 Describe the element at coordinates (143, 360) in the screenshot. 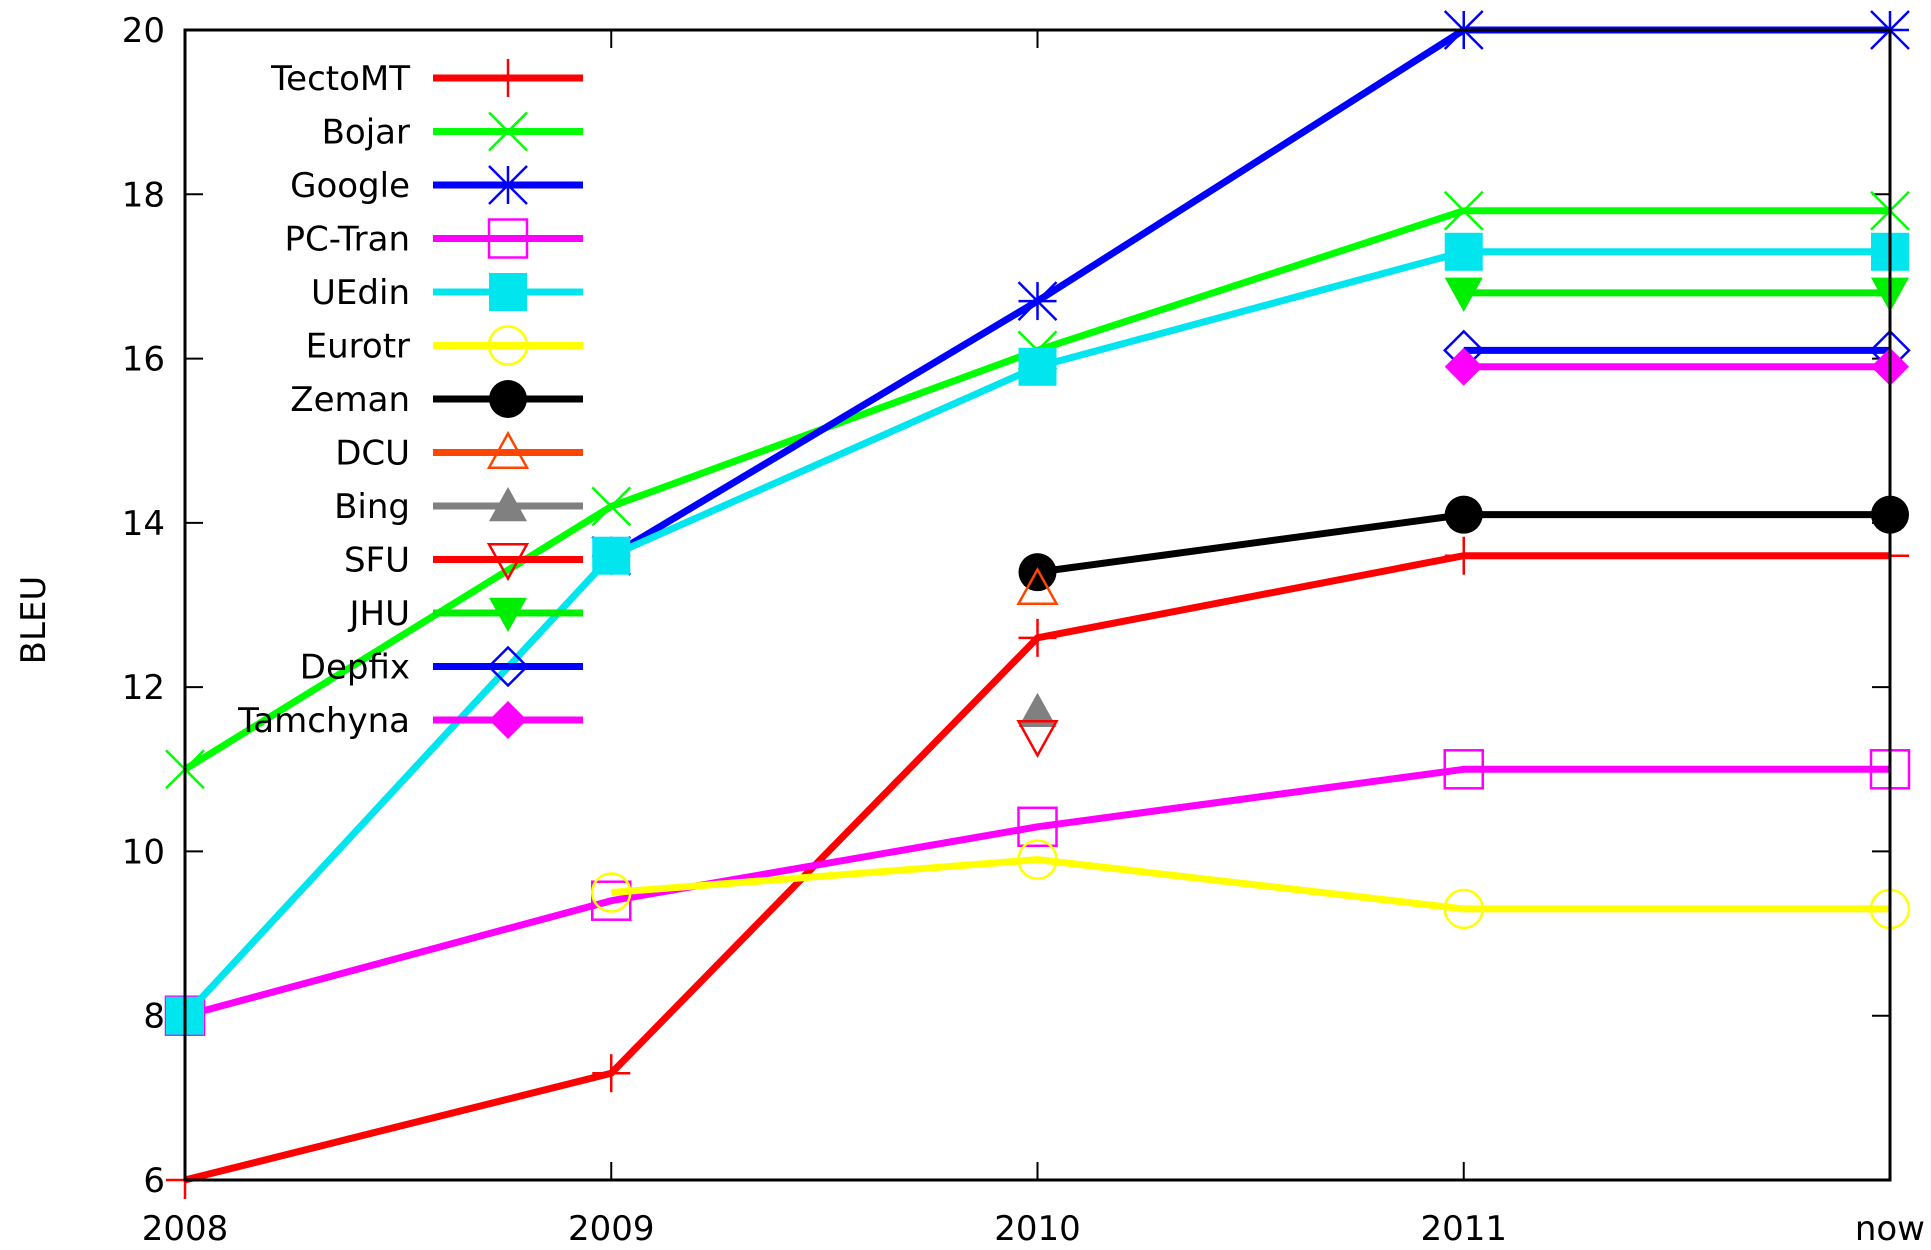

I see `y-tick-label: 16` at that location.